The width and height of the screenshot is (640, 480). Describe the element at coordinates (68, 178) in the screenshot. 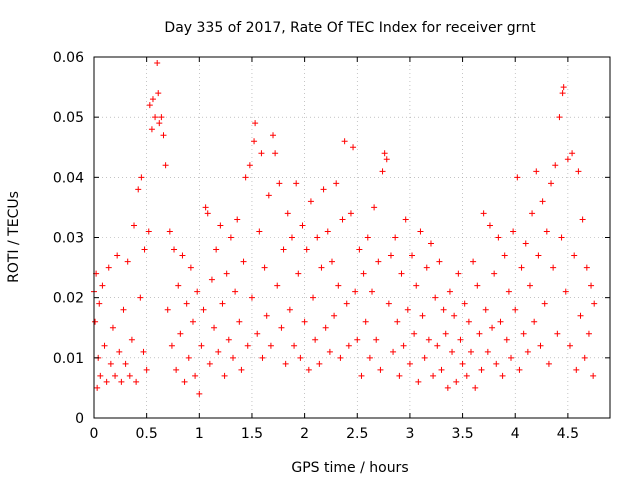

I see `y-tick-label: 0.04` at that location.